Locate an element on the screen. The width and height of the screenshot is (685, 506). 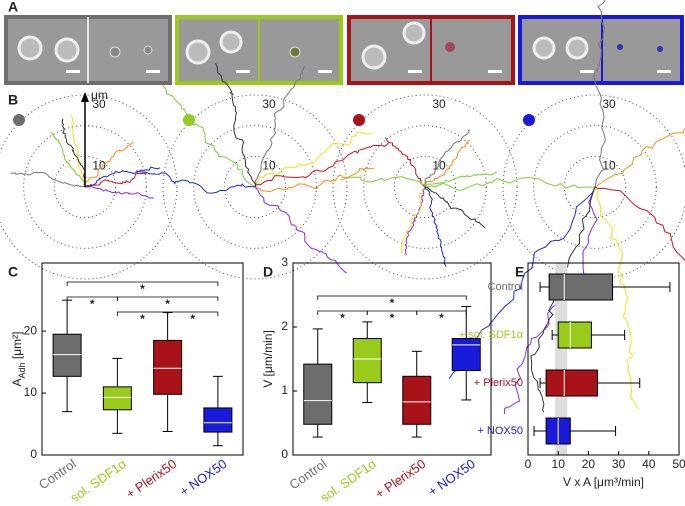
y-tick-label: 1 is located at coordinates (284, 390).